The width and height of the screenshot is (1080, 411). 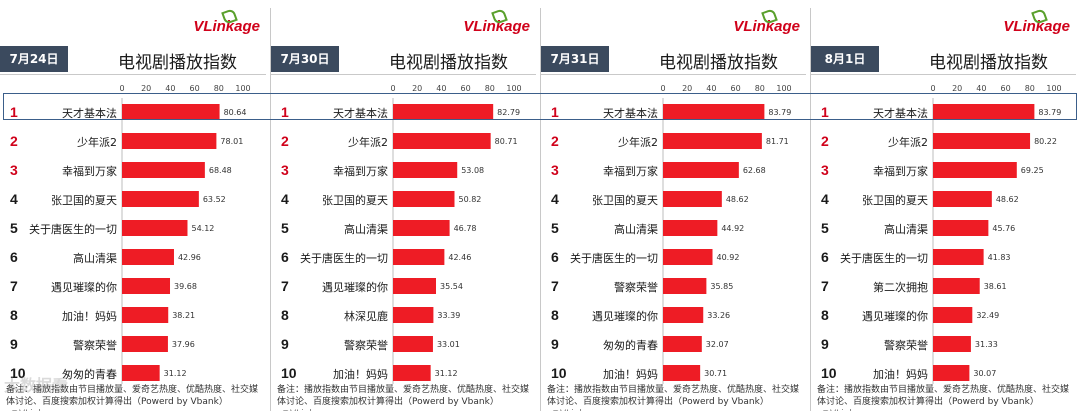 I want to click on category-label: 警察荣誉, so click(x=95, y=345).